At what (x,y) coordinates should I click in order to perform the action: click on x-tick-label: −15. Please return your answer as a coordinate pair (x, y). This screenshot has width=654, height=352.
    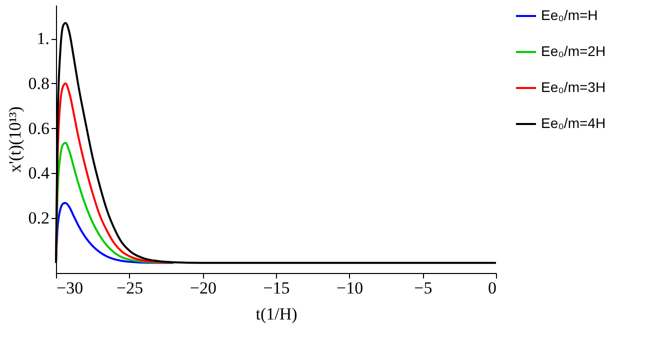
    Looking at the image, I should click on (276, 288).